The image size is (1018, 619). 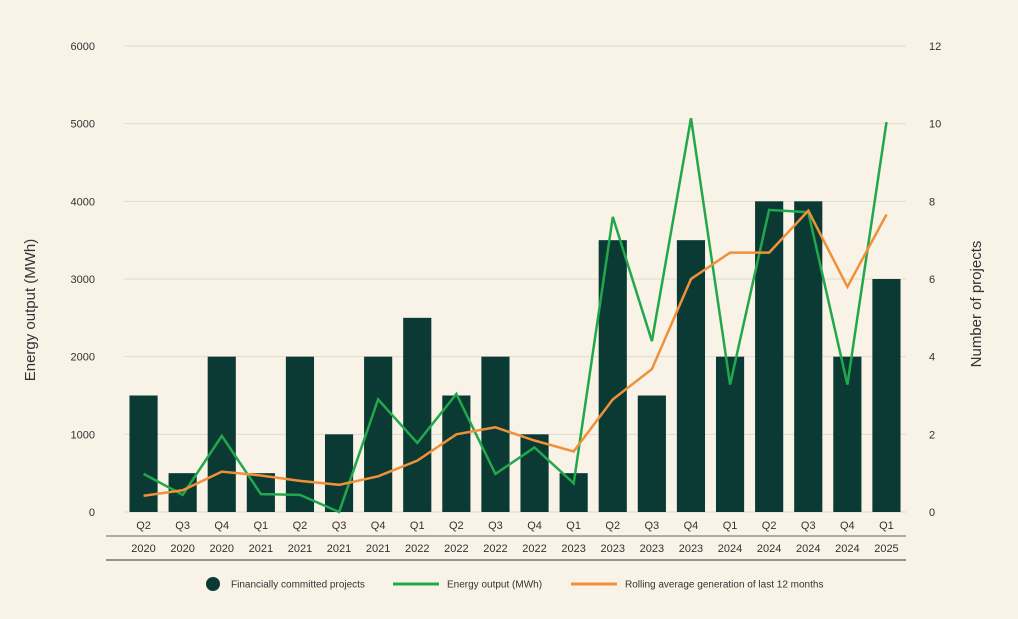 What do you see at coordinates (92, 513) in the screenshot?
I see `y-tick-left: 0` at bounding box center [92, 513].